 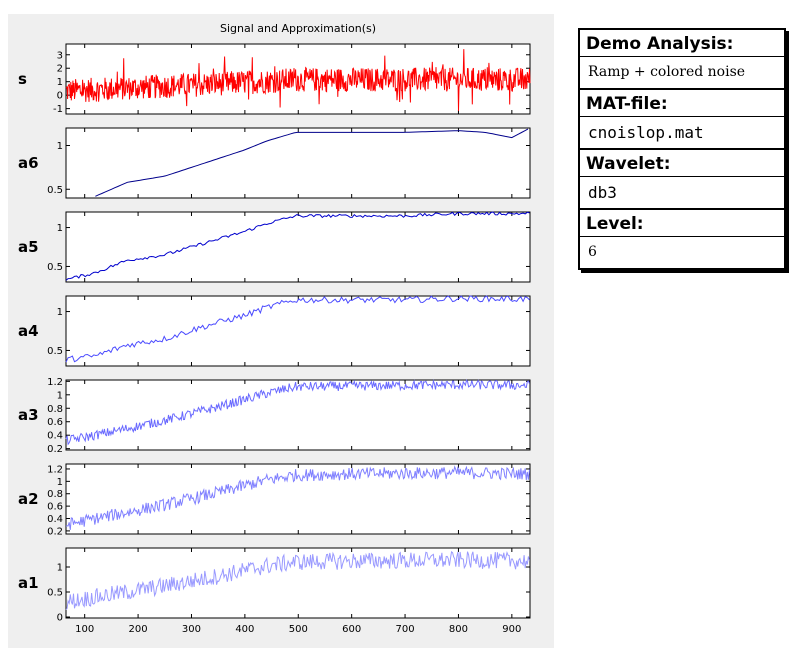 What do you see at coordinates (312, 162) in the screenshot?
I see `series-line-a6` at bounding box center [312, 162].